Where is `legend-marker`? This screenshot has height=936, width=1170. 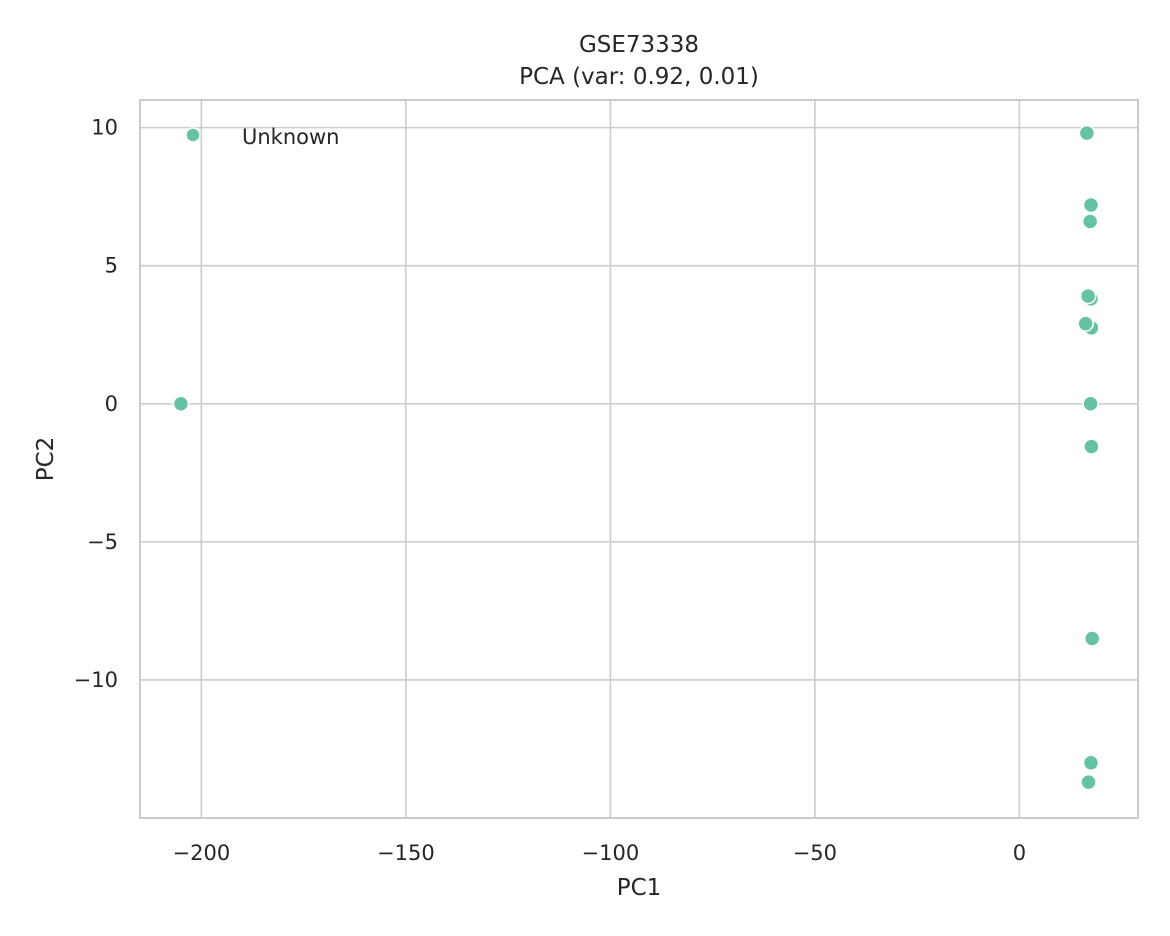
legend-marker is located at coordinates (193, 135).